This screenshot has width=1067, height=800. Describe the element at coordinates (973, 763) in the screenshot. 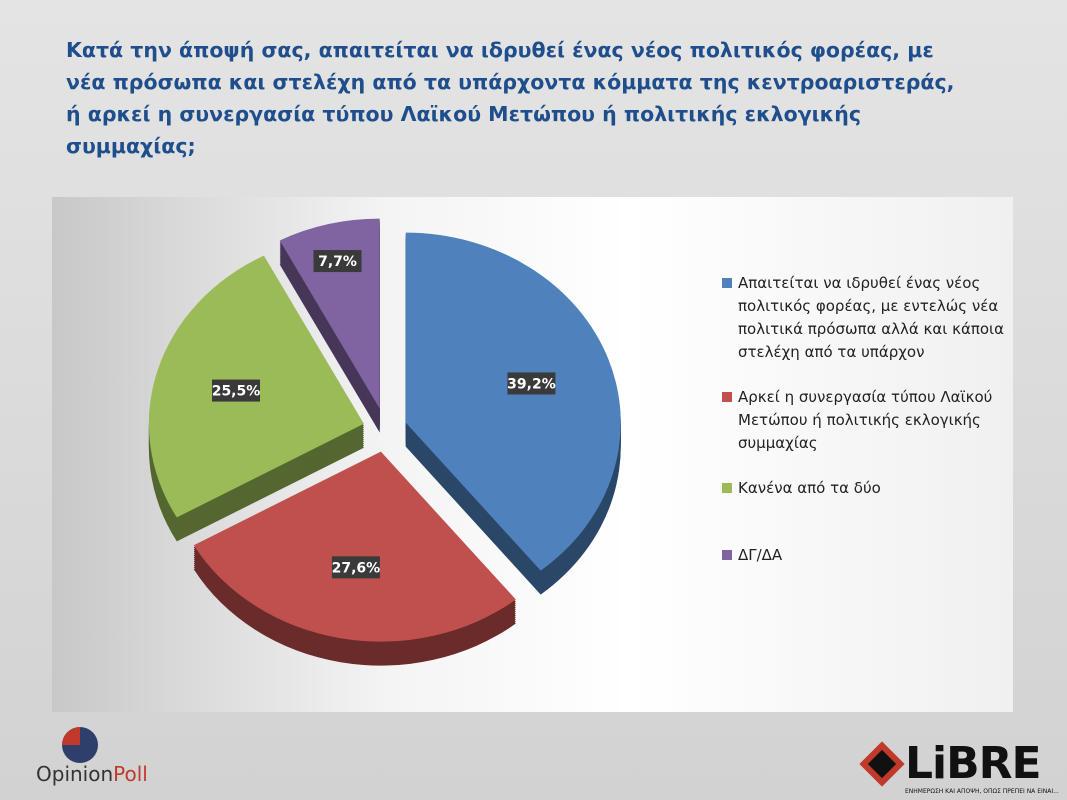

I see `libre-logo: LiBRE` at that location.